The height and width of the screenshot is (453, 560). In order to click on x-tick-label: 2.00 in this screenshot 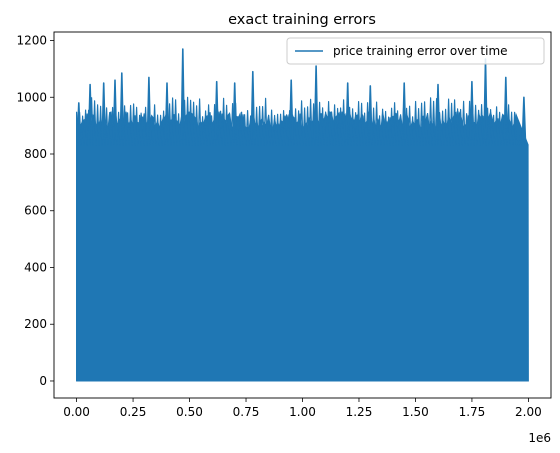, I will do `click(528, 412)`.